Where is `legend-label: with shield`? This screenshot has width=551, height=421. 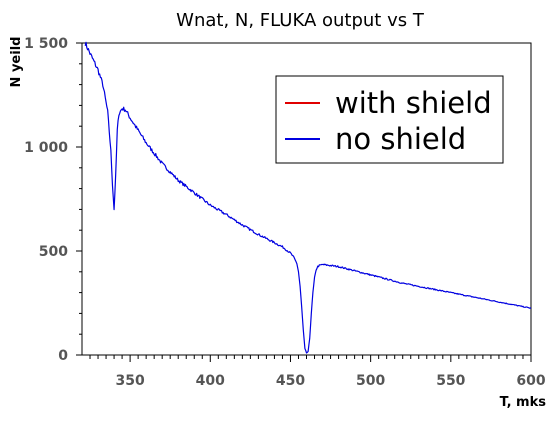 legend-label: with shield is located at coordinates (413, 103).